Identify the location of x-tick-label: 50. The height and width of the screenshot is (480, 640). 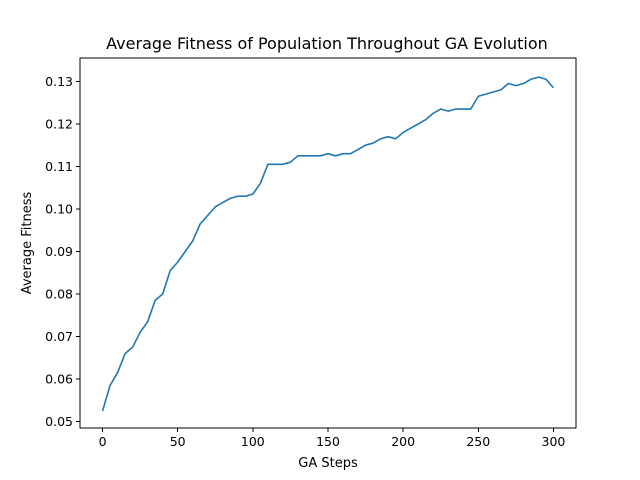
(178, 441).